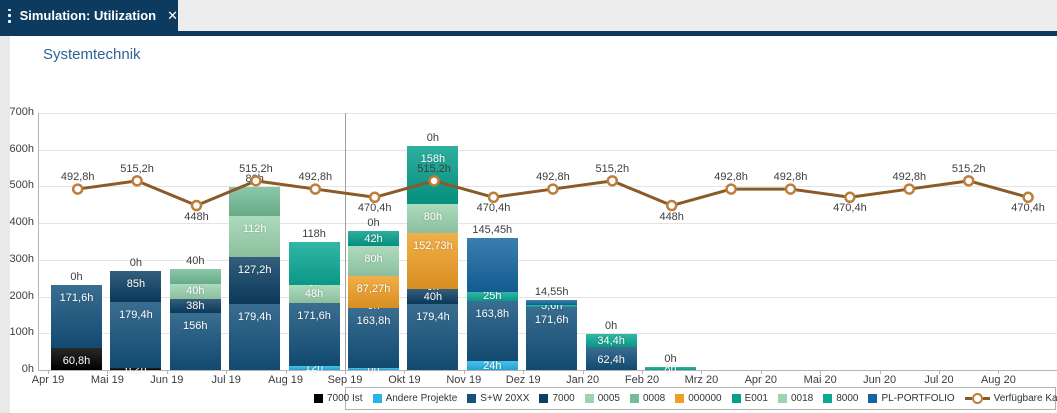 This screenshot has height=413, width=1057. I want to click on page-title: Systemtechnik, so click(92, 54).